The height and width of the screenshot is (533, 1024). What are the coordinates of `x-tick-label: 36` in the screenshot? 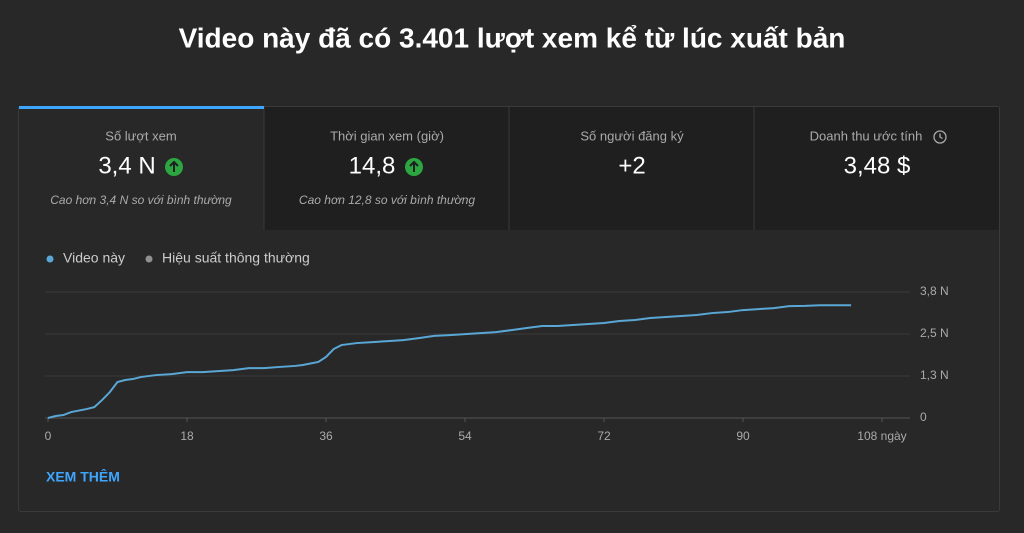 It's located at (326, 436).